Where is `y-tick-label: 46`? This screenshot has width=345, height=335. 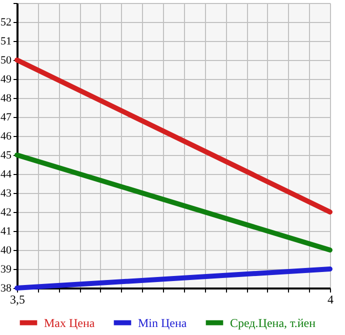 y-tick-label: 46 is located at coordinates (6, 136).